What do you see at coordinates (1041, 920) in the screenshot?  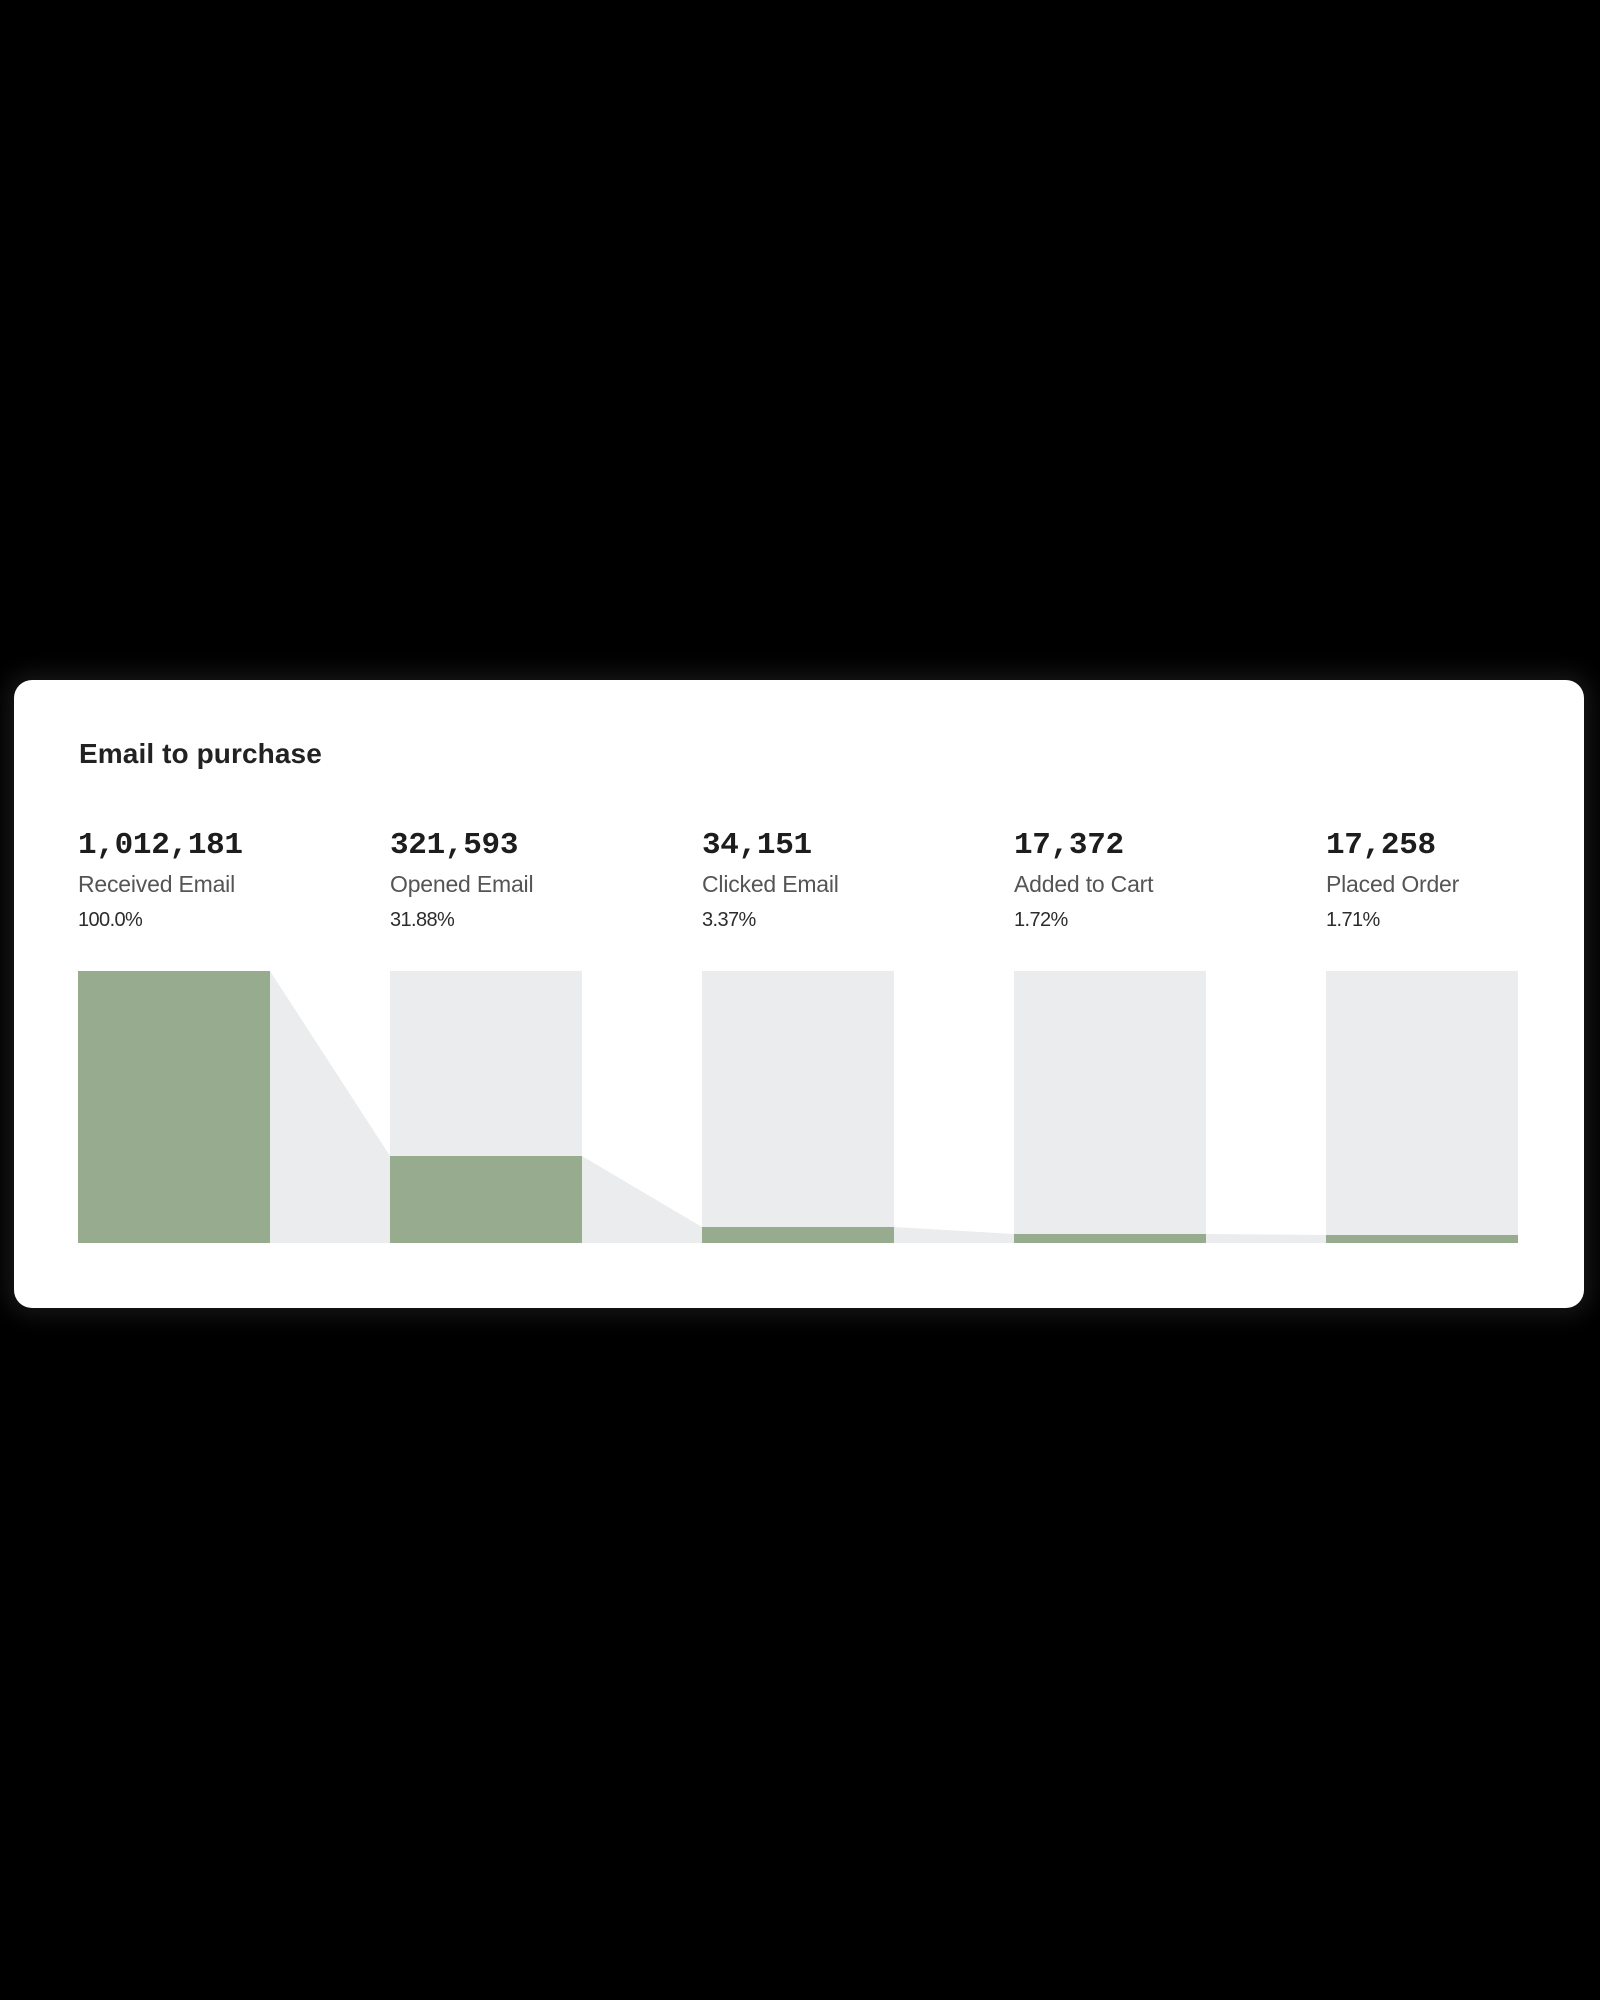 I see `step-percent: 1.72%` at bounding box center [1041, 920].